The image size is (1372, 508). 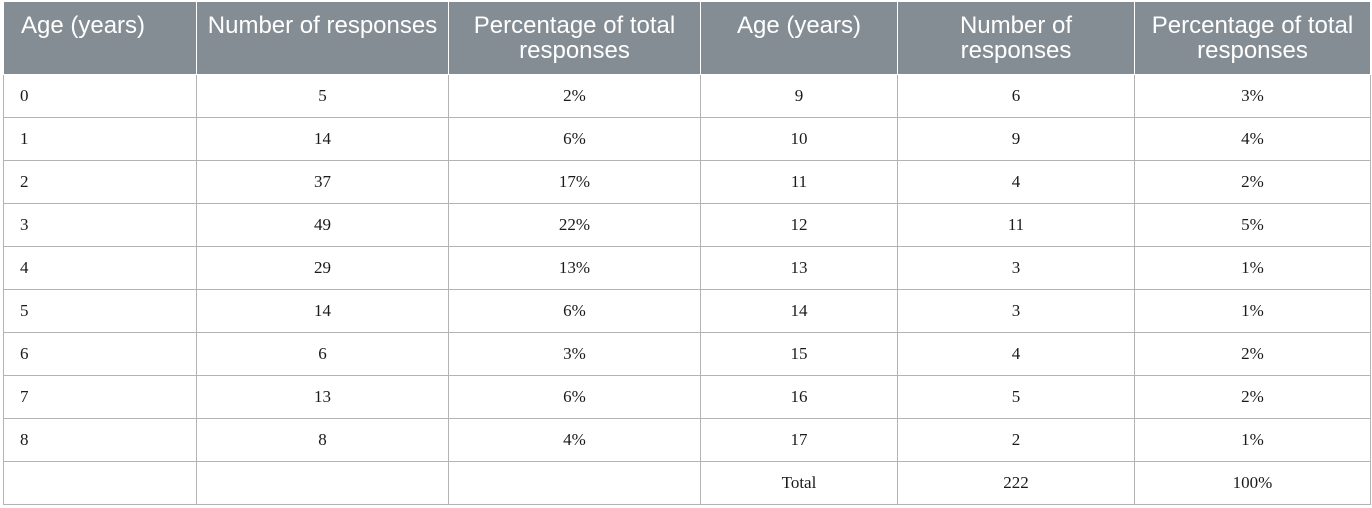 What do you see at coordinates (100, 439) in the screenshot?
I see `age-left-cell: 8` at bounding box center [100, 439].